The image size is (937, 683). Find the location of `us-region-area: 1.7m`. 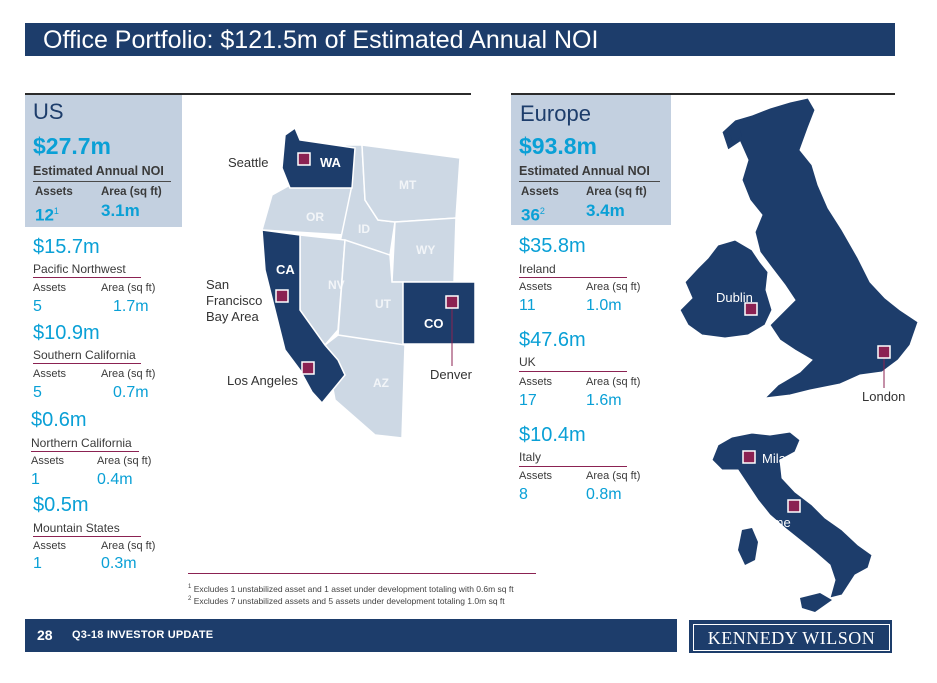

us-region-area: 1.7m is located at coordinates (131, 306).